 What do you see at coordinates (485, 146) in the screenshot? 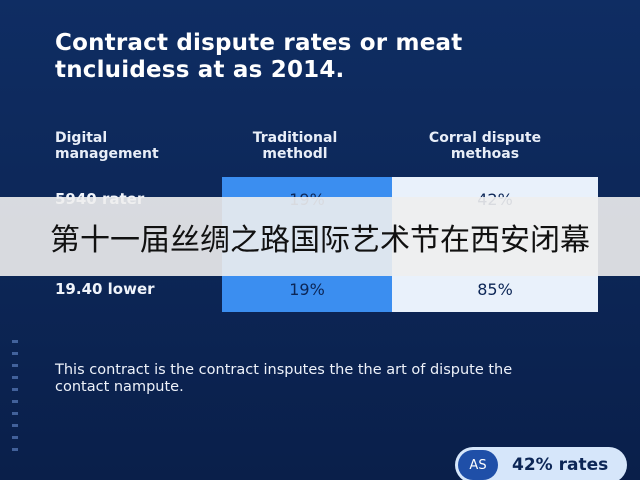
I see `column-header: Corral dispute methoas` at bounding box center [485, 146].